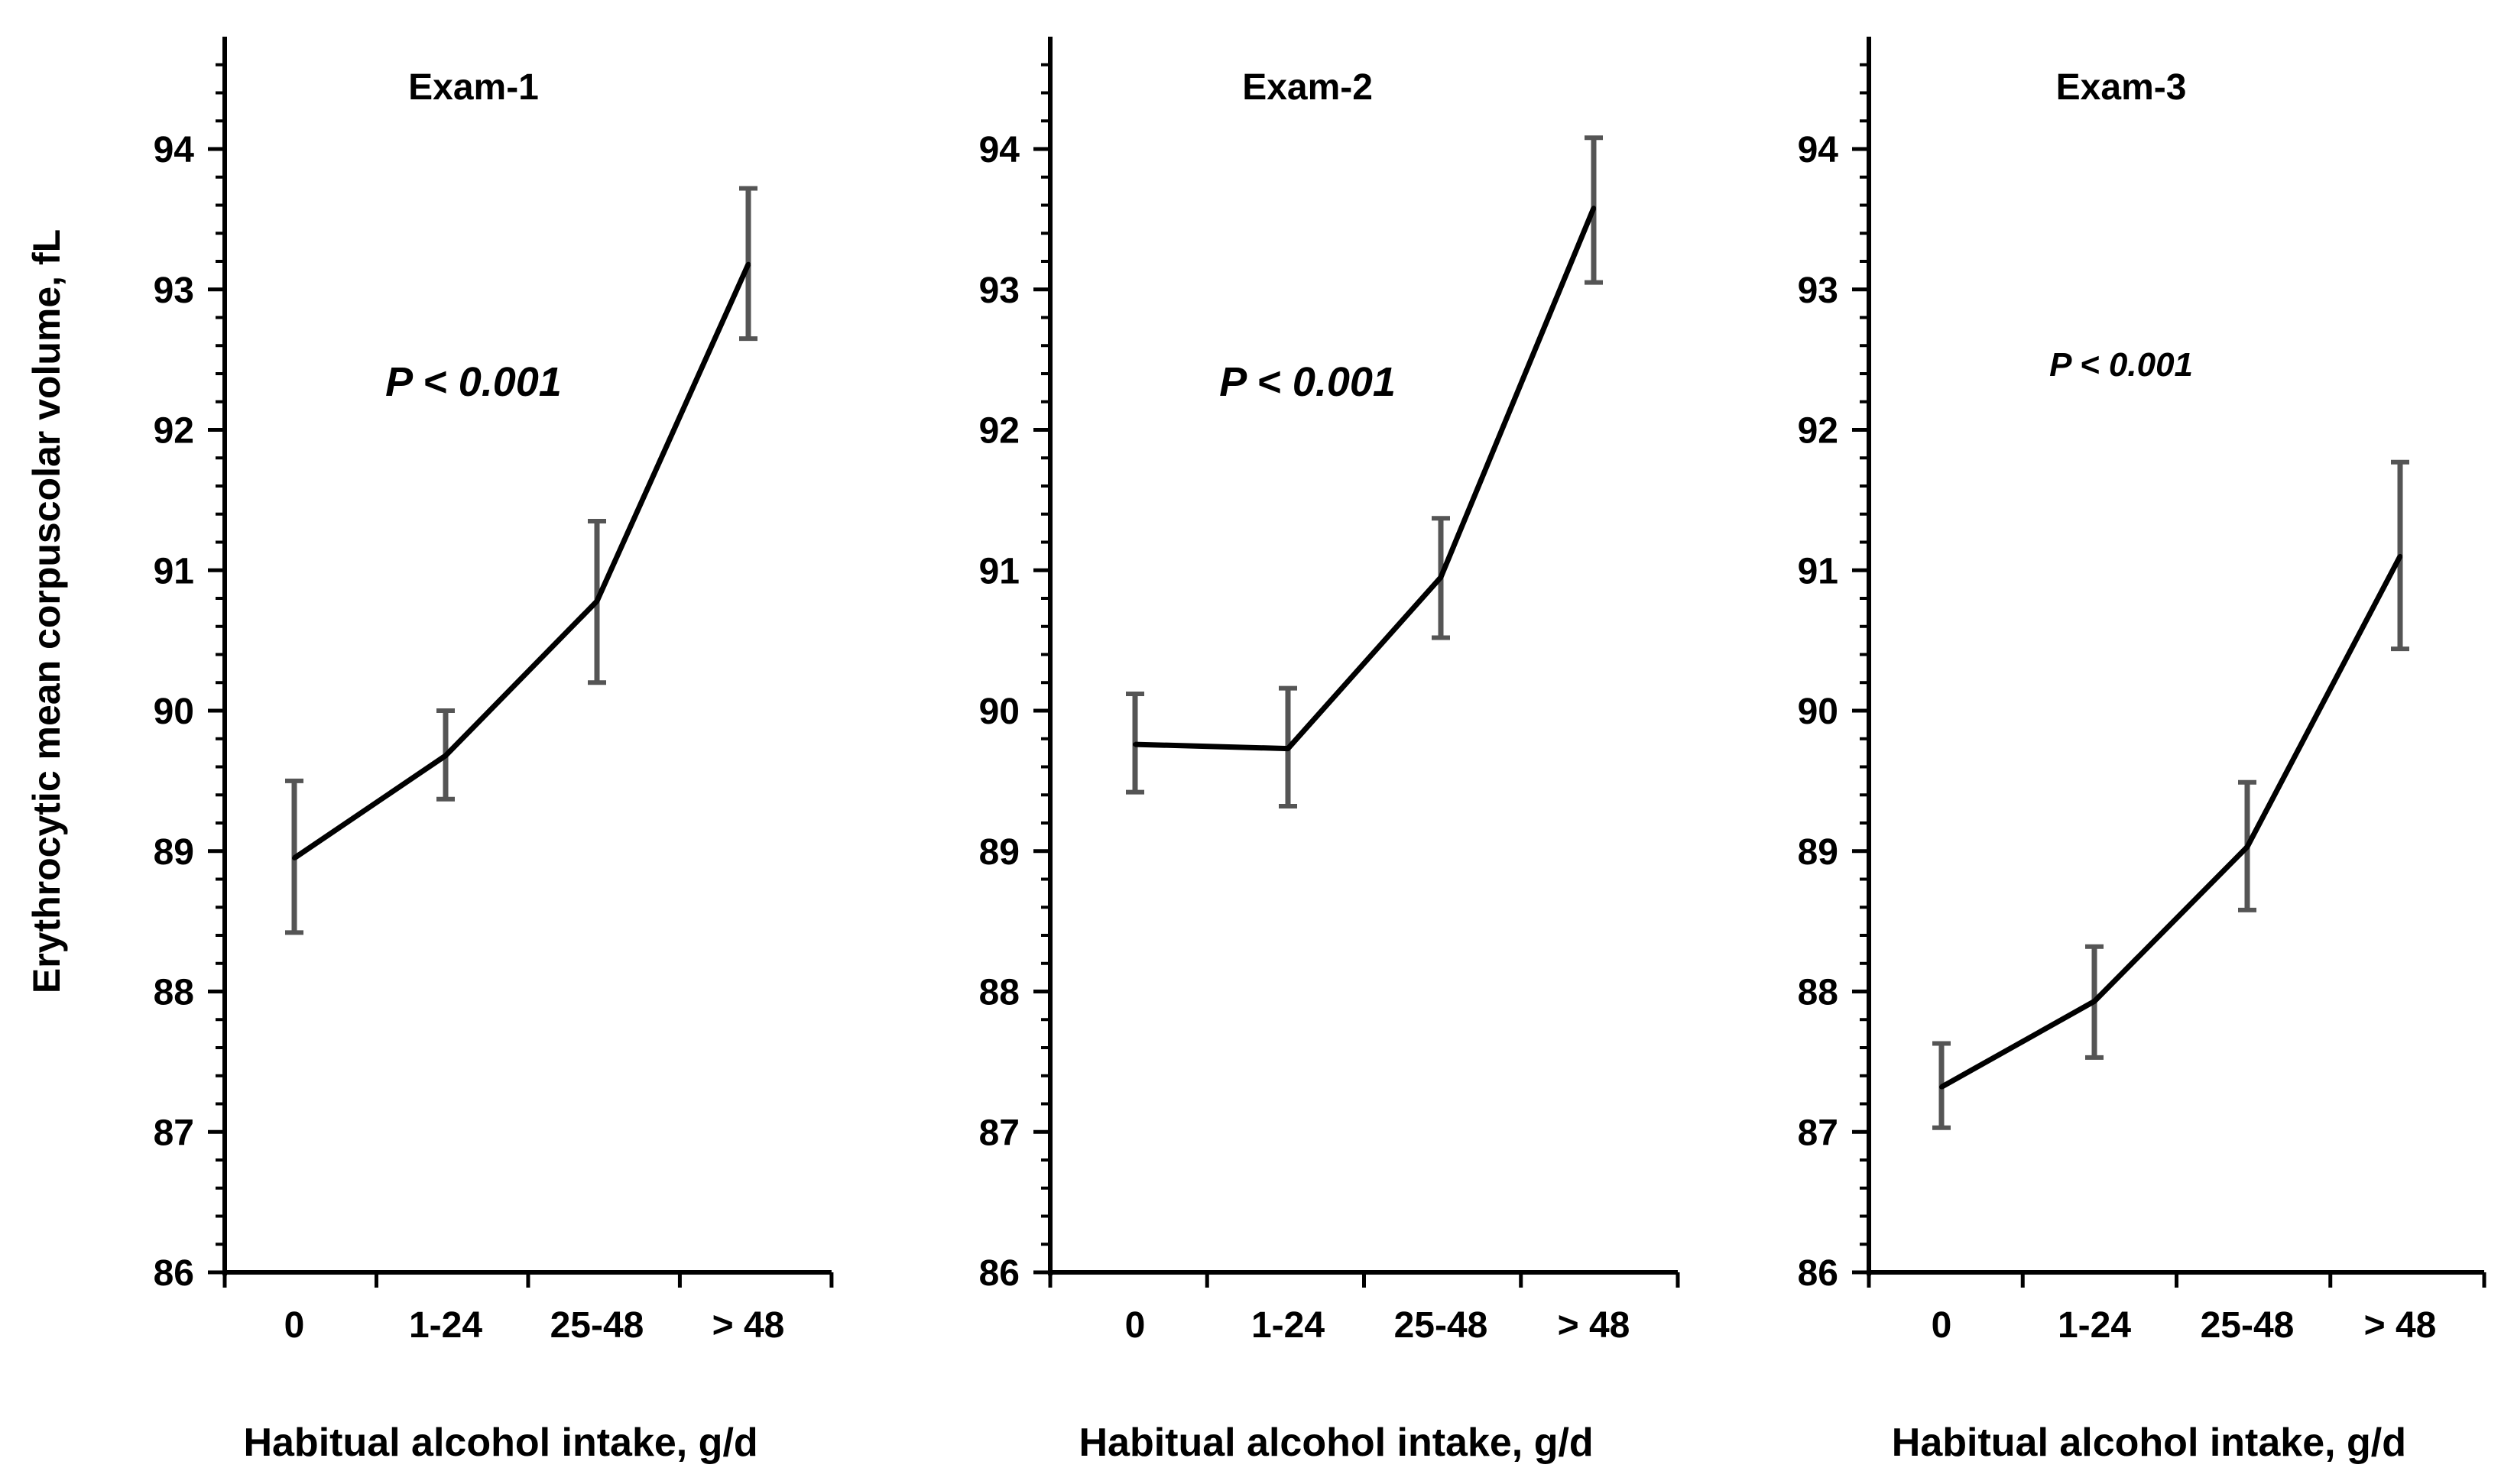  What do you see at coordinates (2121, 88) in the screenshot?
I see `panel-title: Exam-3` at bounding box center [2121, 88].